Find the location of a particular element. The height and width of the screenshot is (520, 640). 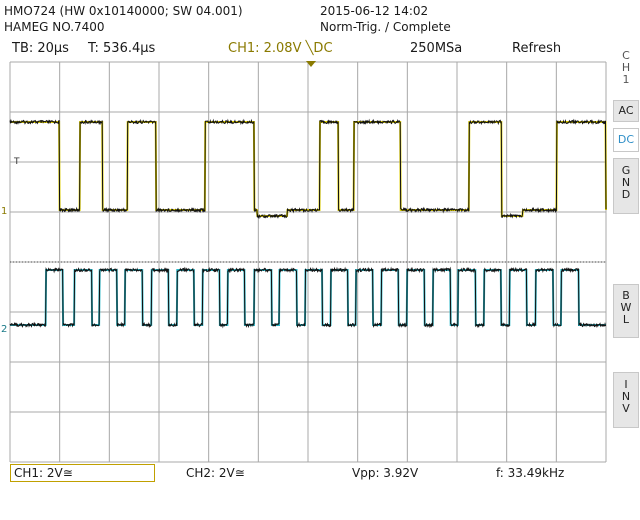

ch1-scale-box is located at coordinates (82, 473).